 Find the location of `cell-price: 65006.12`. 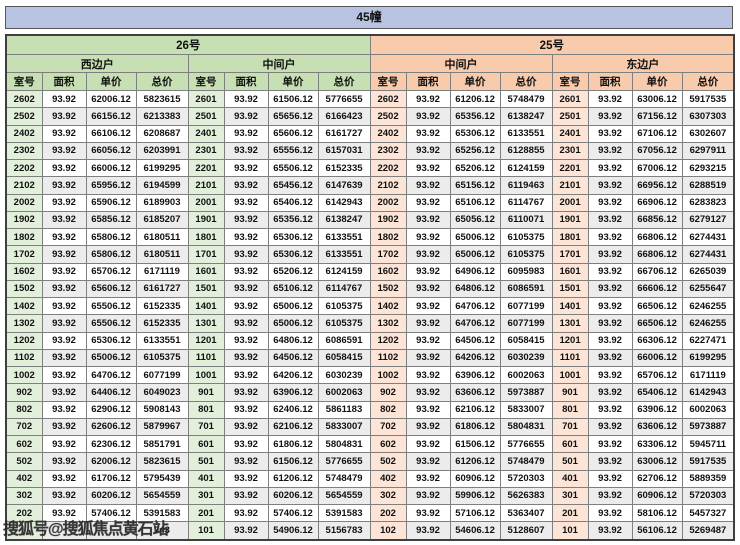

cell-price: 65006.12 is located at coordinates (293, 323).